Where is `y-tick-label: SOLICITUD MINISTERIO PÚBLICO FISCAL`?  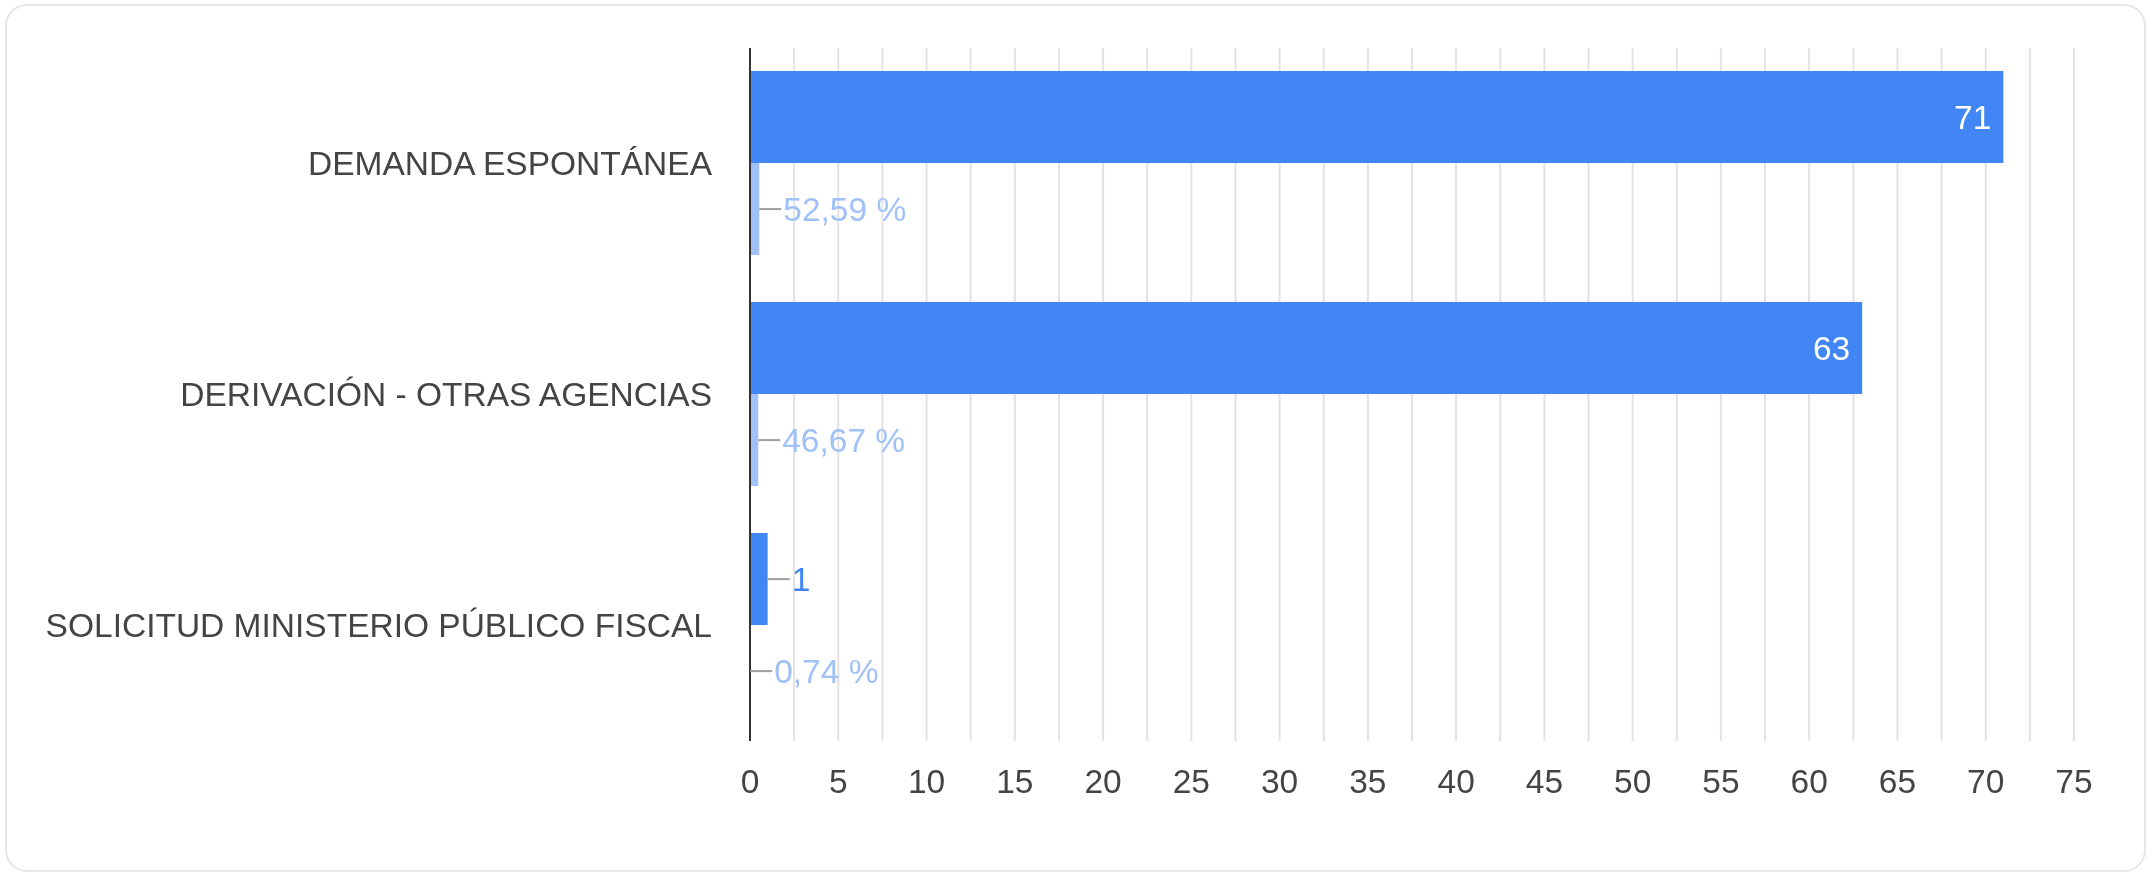
y-tick-label: SOLICITUD MINISTERIO PÚBLICO FISCAL is located at coordinates (378, 626).